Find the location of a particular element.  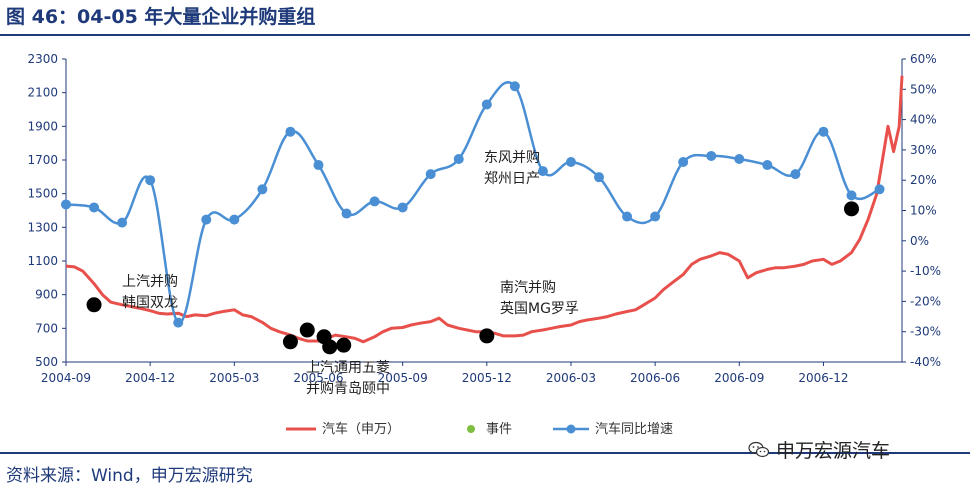

annotation-line: 上汽通用五菱 is located at coordinates (348, 368).